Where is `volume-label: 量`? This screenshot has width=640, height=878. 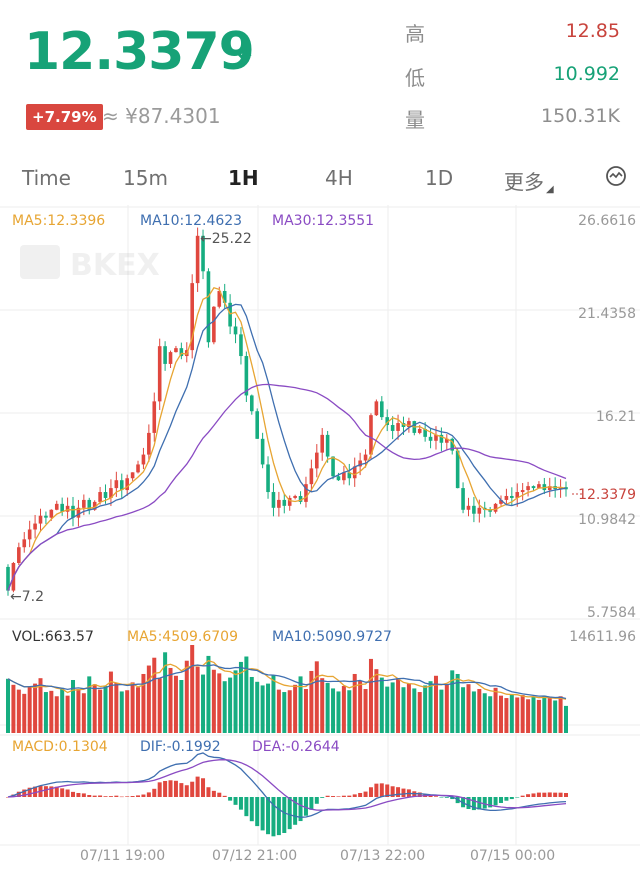
volume-label: 量 is located at coordinates (415, 120).